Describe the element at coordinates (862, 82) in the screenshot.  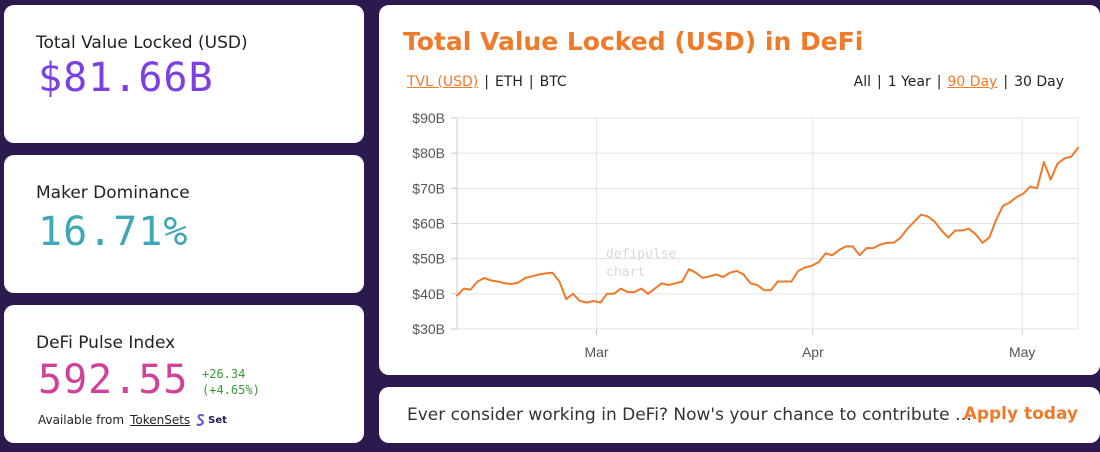
I see `range-option-all: All` at that location.